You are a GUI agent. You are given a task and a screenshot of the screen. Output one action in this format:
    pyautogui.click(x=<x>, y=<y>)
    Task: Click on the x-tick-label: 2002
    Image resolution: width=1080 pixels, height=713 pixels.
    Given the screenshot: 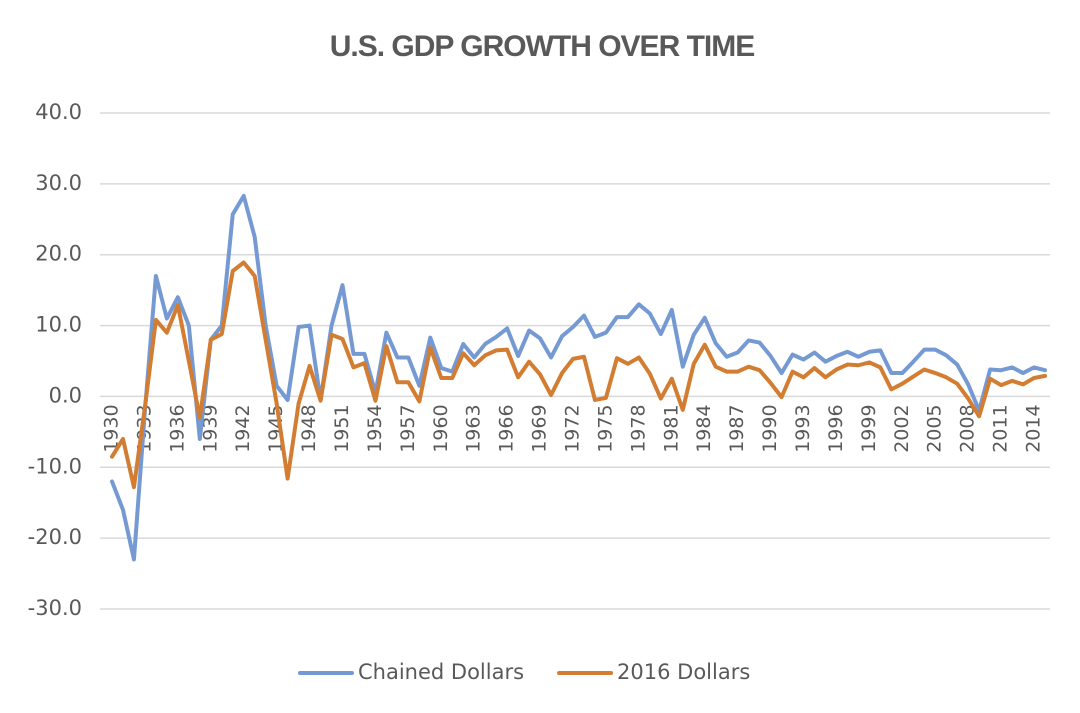 What is the action you would take?
    pyautogui.click(x=902, y=428)
    